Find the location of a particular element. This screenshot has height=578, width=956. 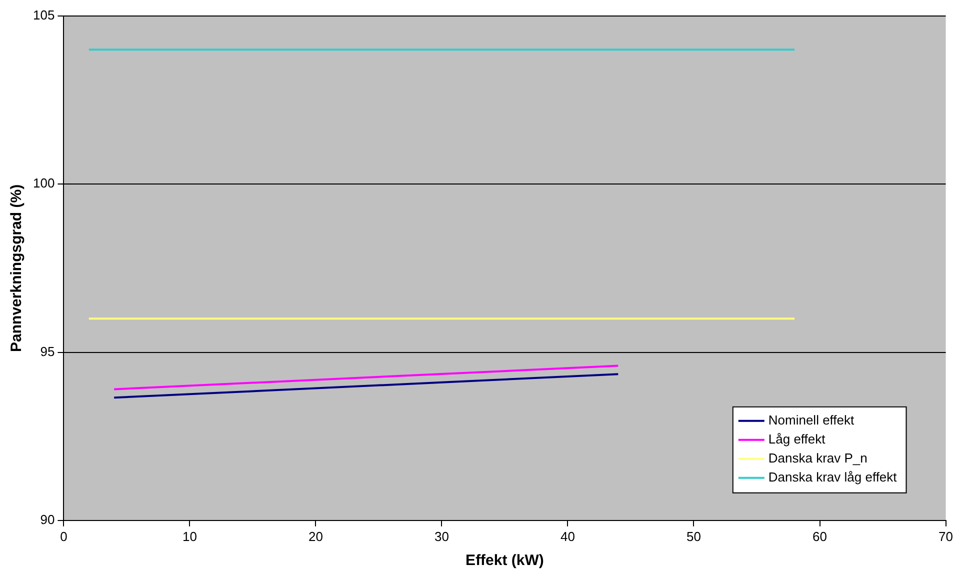

x-tick-label: 70 is located at coordinates (946, 536).